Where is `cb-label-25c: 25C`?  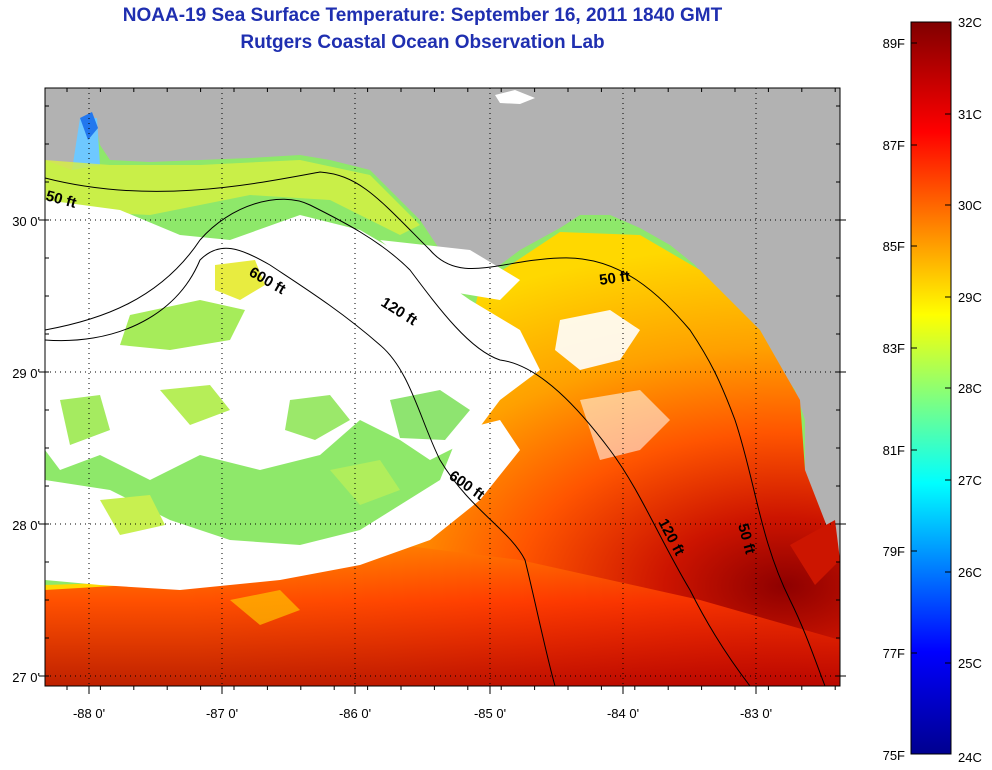
cb-label-25c: 25C is located at coordinates (970, 663).